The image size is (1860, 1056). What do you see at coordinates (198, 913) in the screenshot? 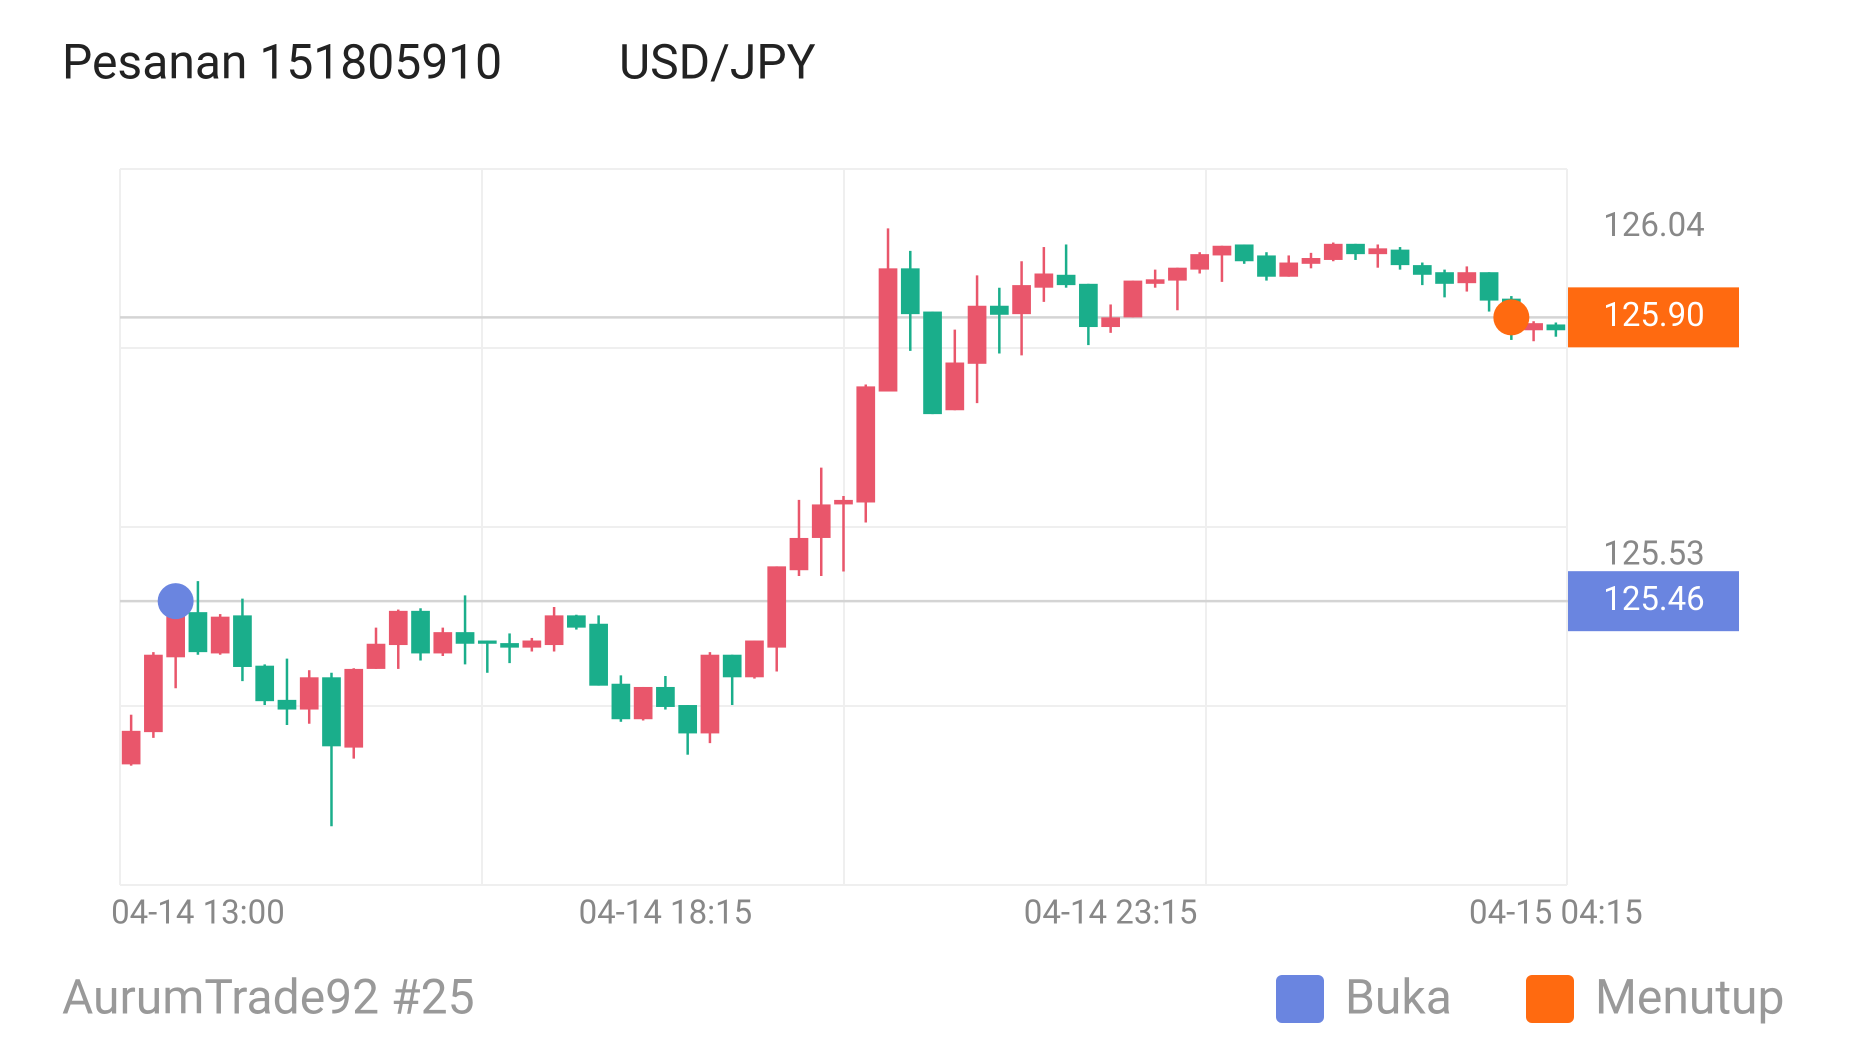
I see `x-tick-label: 04-14 13:00` at bounding box center [198, 913].